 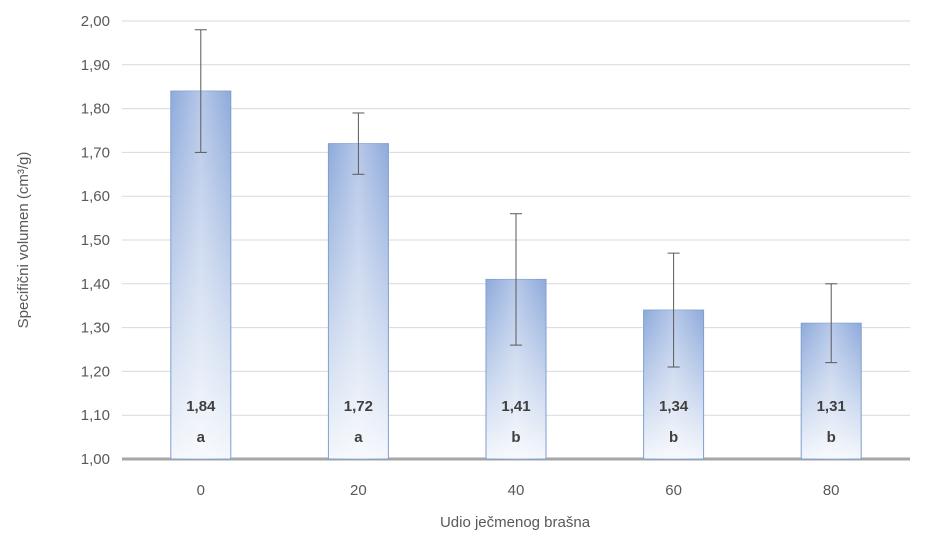 What do you see at coordinates (95, 21) in the screenshot?
I see `y-tick-label: 2,00` at bounding box center [95, 21].